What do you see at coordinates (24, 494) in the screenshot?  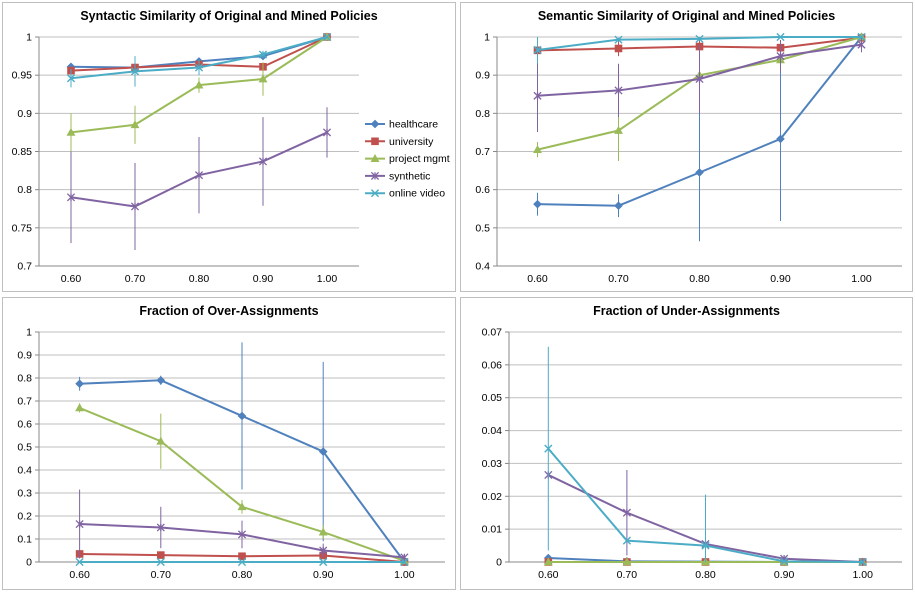 I see `y-tick-label: 0.3` at bounding box center [24, 494].